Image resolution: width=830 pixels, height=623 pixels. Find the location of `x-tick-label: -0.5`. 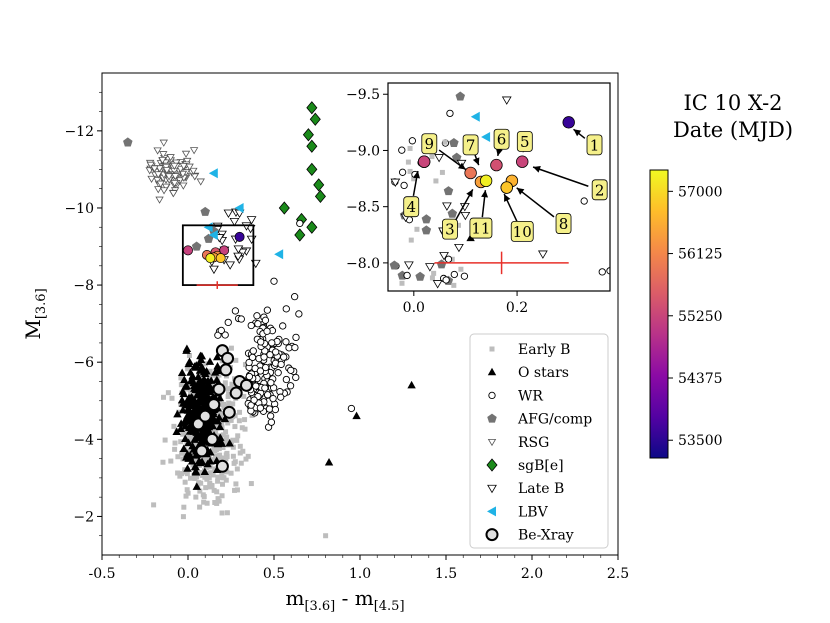

x-tick-label: -0.5 is located at coordinates (102, 574).